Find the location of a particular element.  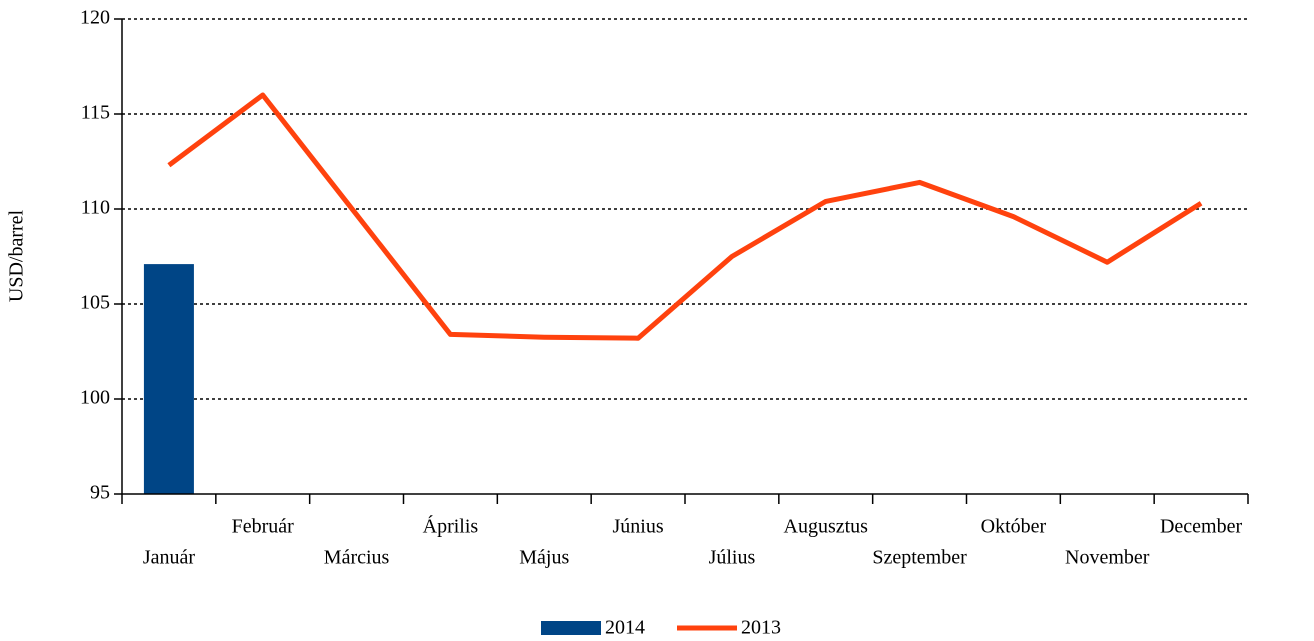

y-tick-label: 120 is located at coordinates (95, 18).